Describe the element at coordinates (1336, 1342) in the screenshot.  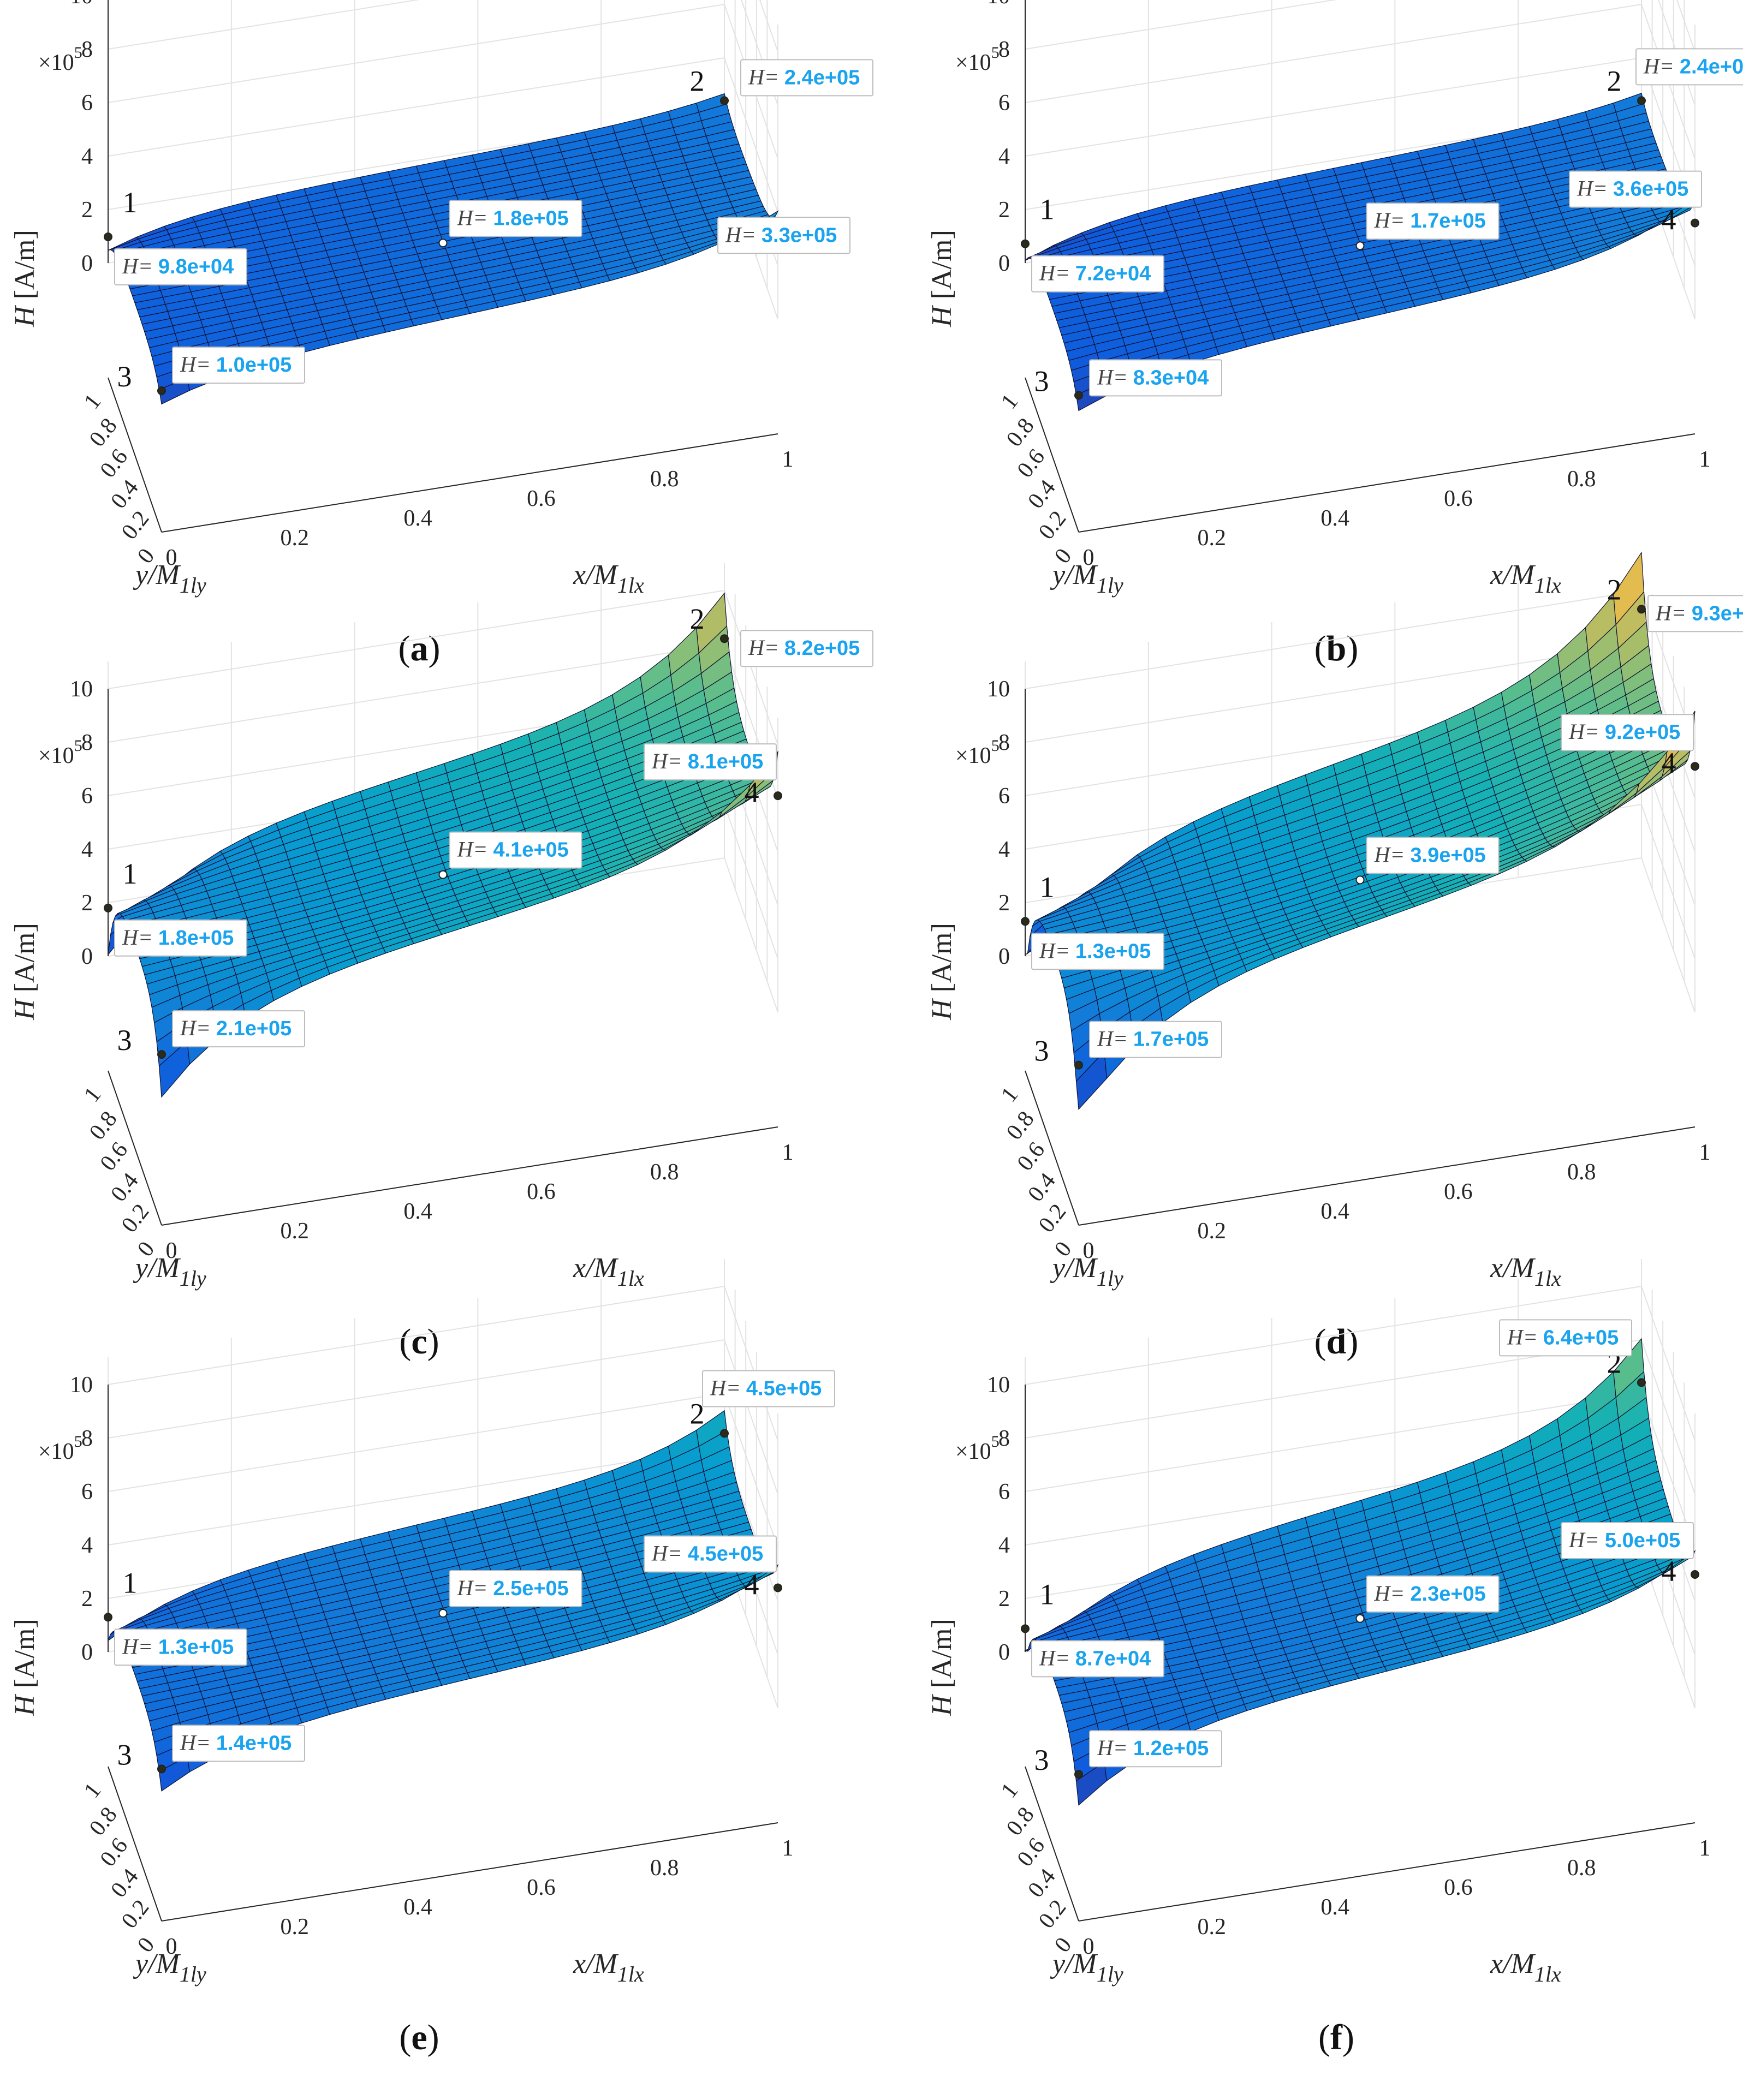
I see `panel-caption: (d)` at that location.